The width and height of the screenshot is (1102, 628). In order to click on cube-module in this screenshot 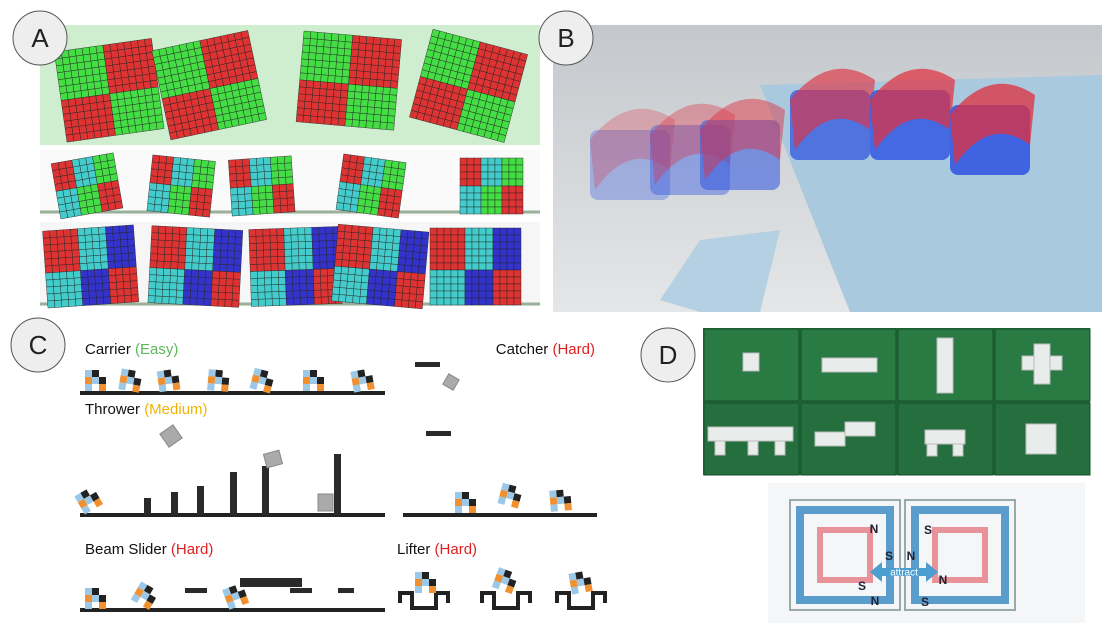, I will do `click(751, 362)`.